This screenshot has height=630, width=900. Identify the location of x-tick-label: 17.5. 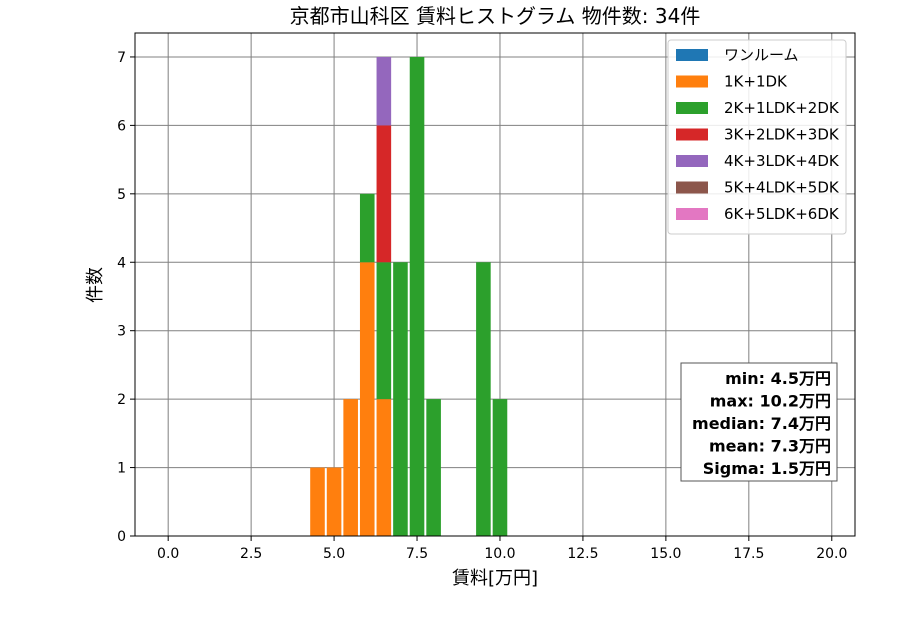
(748, 554).